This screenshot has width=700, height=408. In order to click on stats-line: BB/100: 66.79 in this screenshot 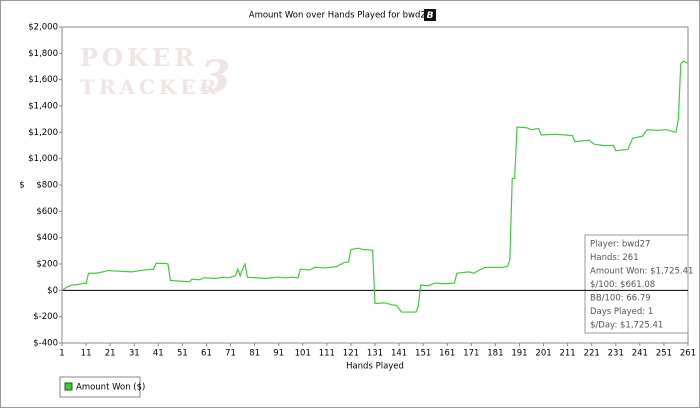, I will do `click(620, 299)`.